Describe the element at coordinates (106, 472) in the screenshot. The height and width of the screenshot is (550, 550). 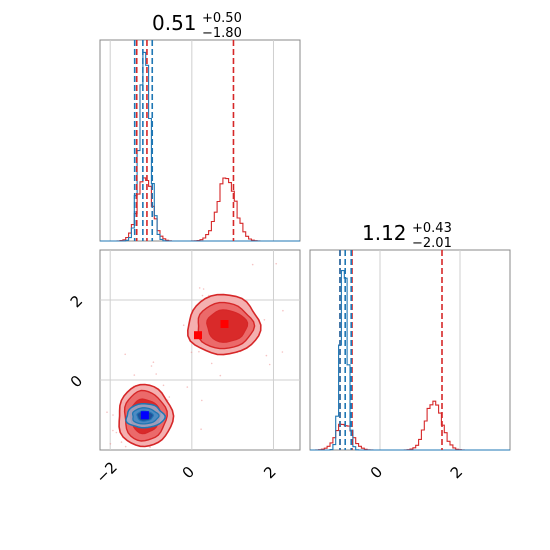
I see `tick-label-p0-0: −2` at that location.